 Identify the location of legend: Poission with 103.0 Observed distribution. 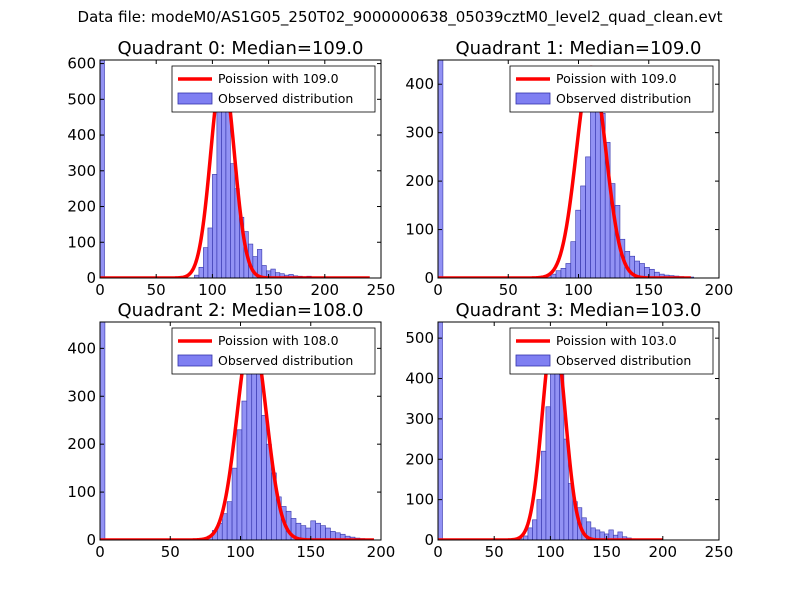
(611, 351).